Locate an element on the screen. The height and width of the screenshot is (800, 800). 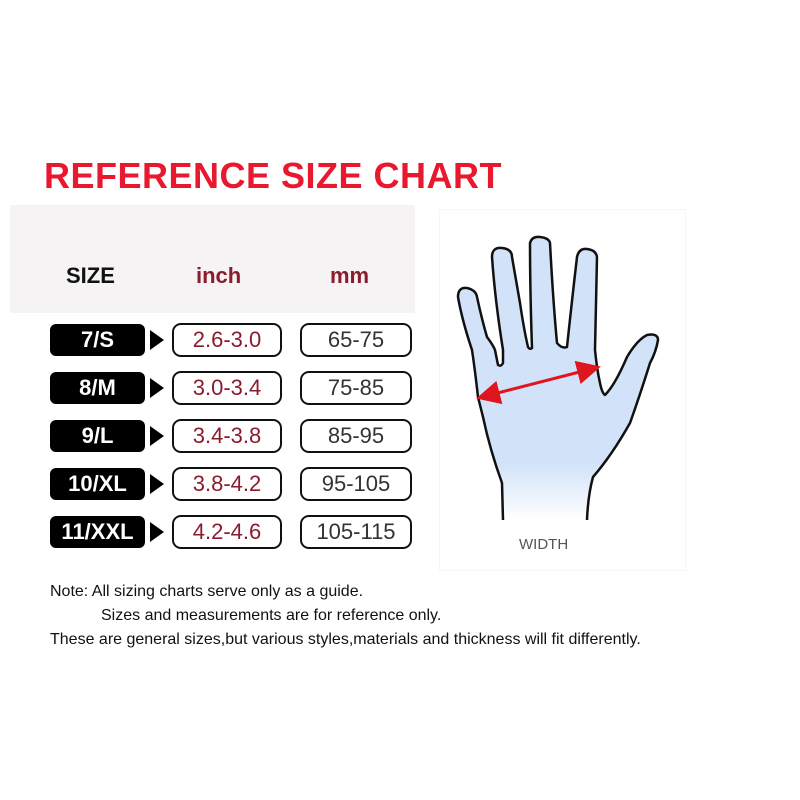
page-title: REFERENCE SIZE CHART is located at coordinates (273, 175).